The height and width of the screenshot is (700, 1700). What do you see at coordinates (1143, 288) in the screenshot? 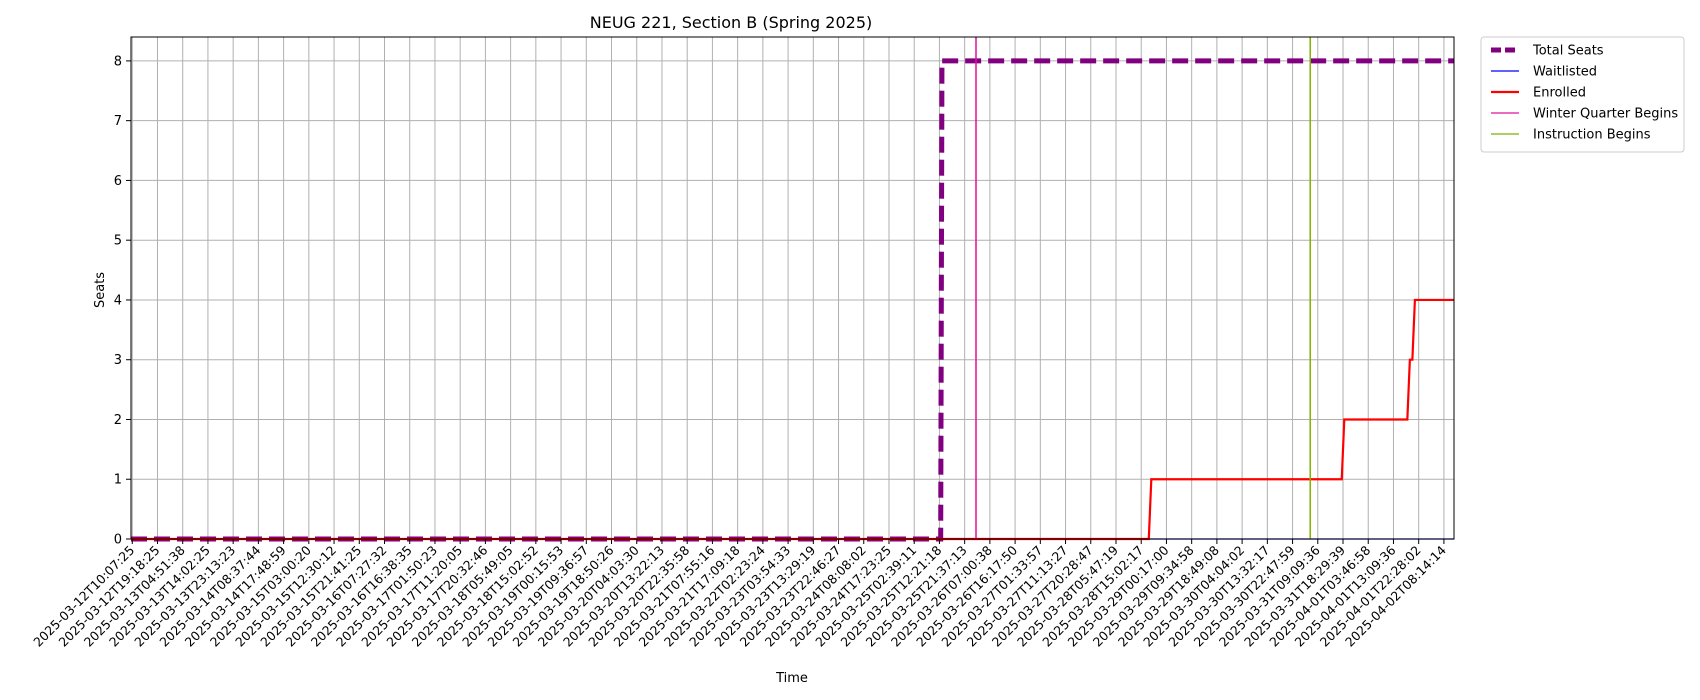
I see `markers-layer` at bounding box center [1143, 288].